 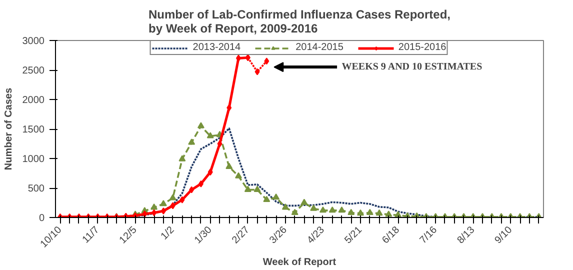 What do you see at coordinates (429, 235) in the screenshot?
I see `x-tick-label: 7/16` at bounding box center [429, 235].